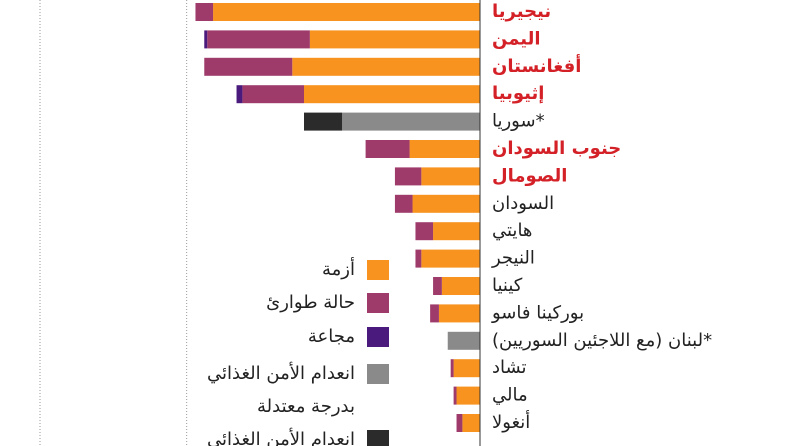 The image size is (792, 446). I want to click on category-label: كينيا, so click(507, 285).